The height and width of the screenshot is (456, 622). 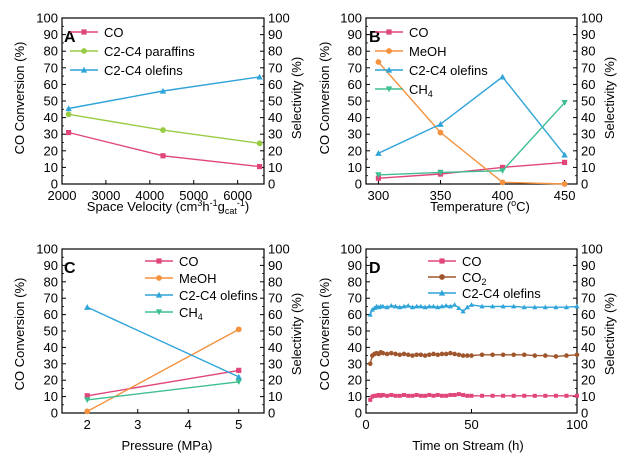 What do you see at coordinates (51, 167) in the screenshot?
I see `y-tick-label-left: 10` at bounding box center [51, 167].